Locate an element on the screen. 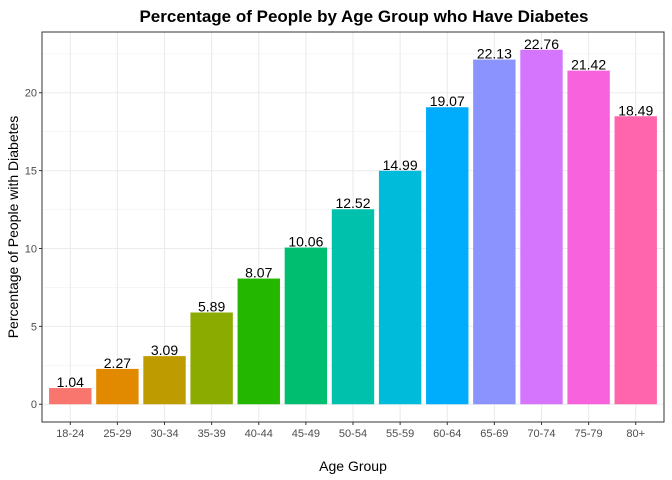  x-tick-label: 65-69 is located at coordinates (494, 434).